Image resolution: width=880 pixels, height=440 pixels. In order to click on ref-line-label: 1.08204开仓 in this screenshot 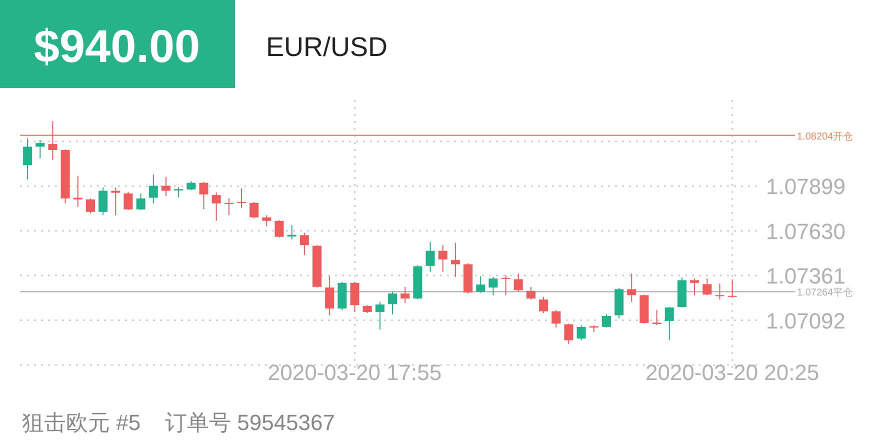, I will do `click(825, 136)`.